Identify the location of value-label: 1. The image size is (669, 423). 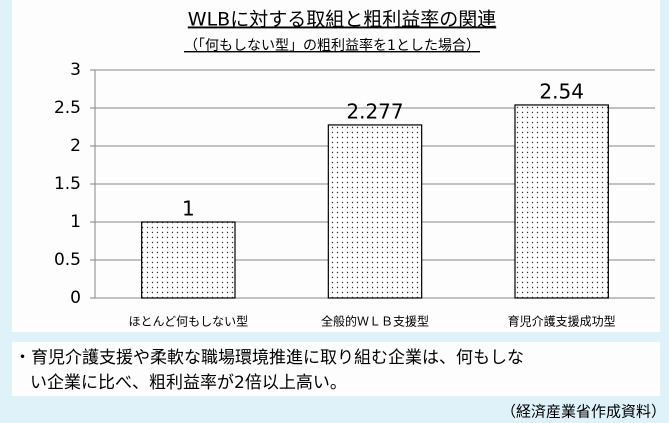
(188, 209).